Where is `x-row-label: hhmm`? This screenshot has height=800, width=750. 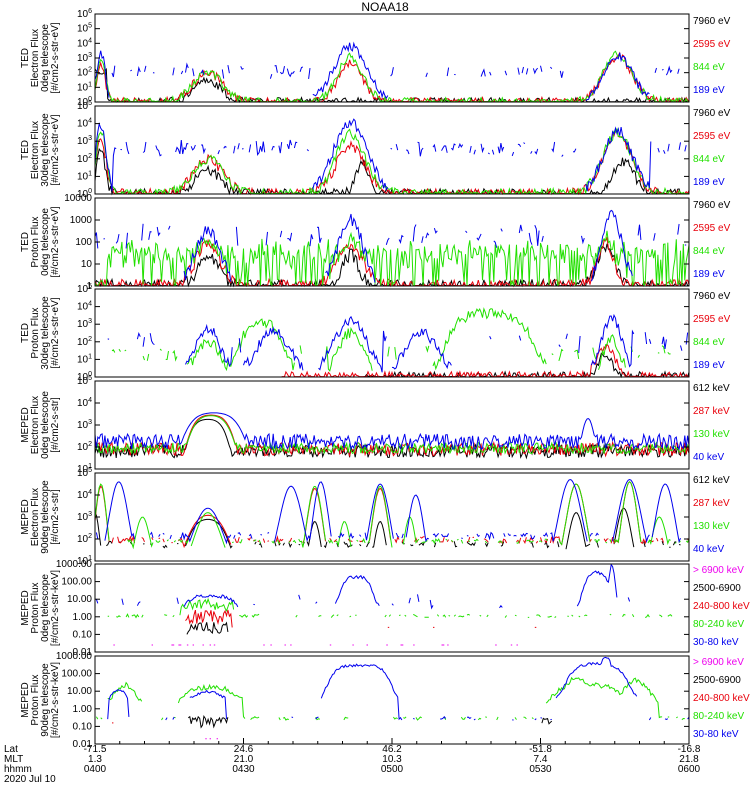 x-row-label: hhmm is located at coordinates (18, 769).